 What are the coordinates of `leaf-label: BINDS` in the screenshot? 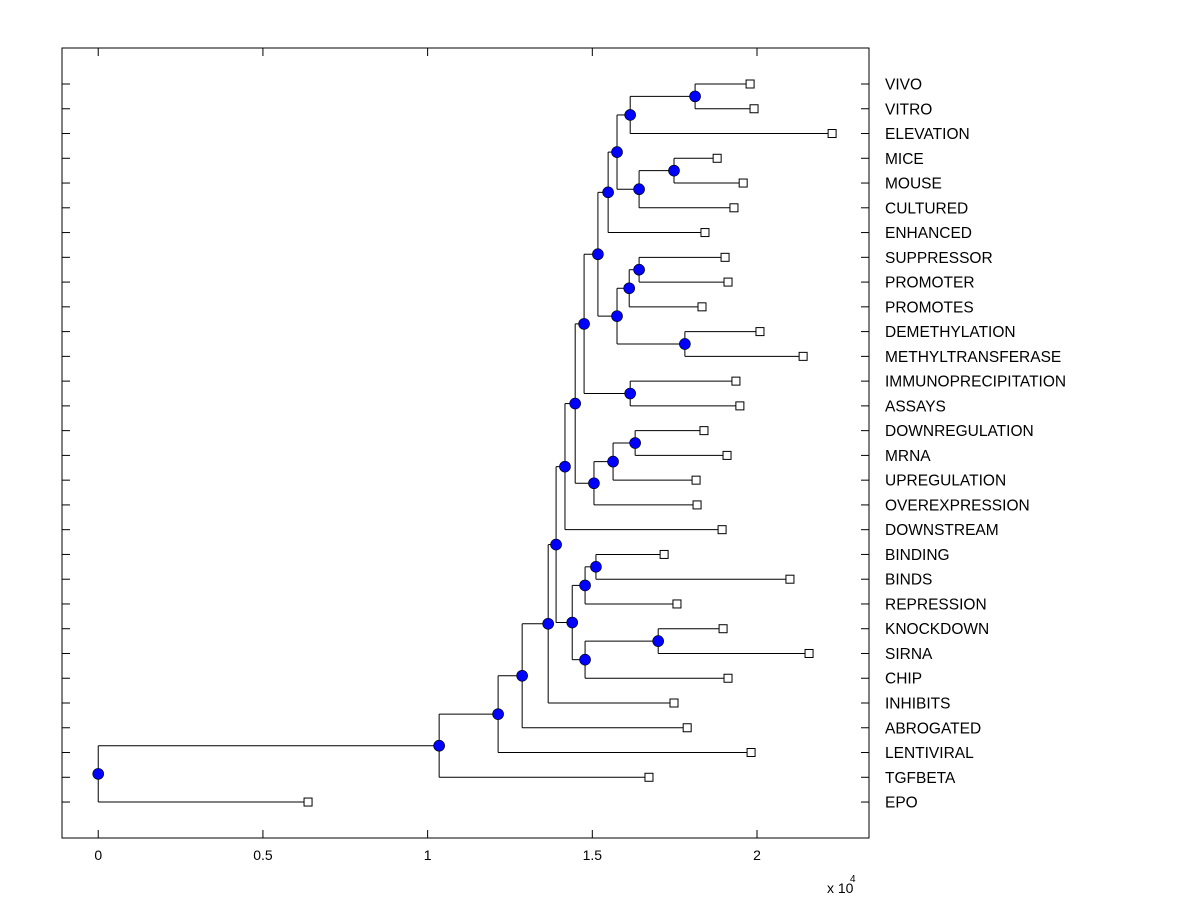 It's located at (908, 580).